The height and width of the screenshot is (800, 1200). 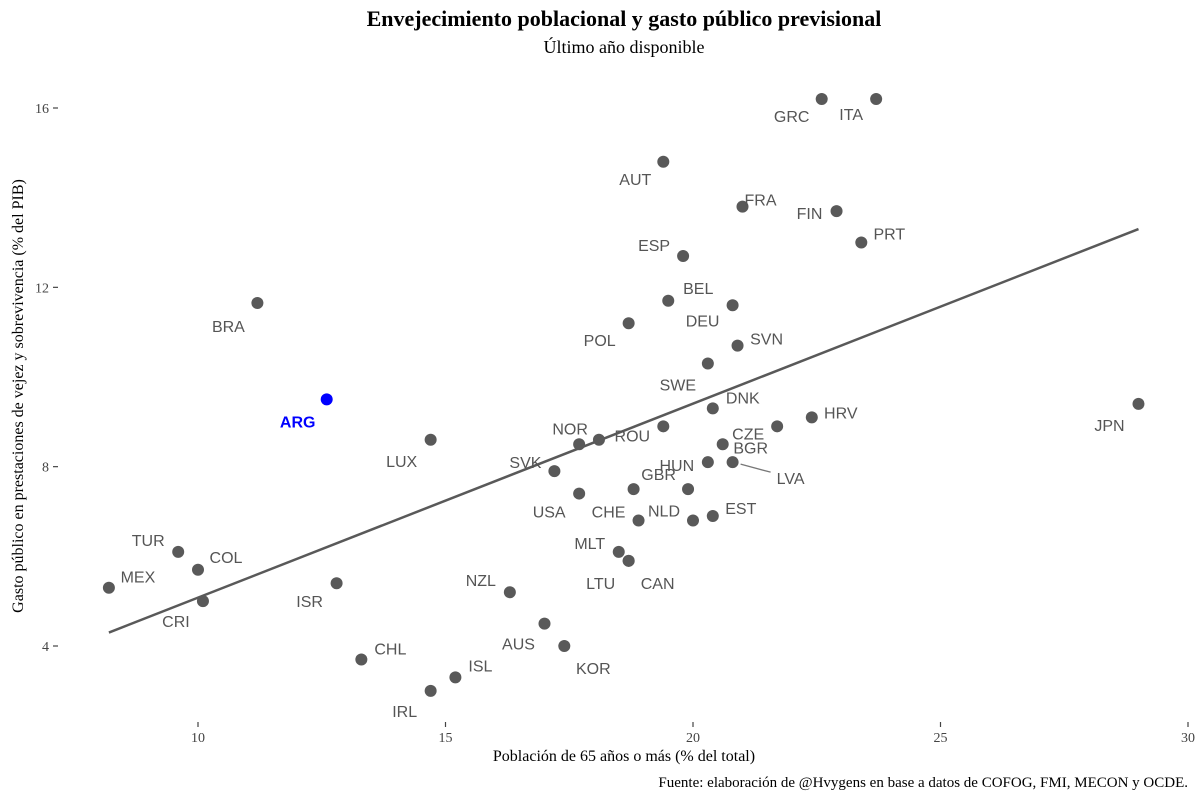 I want to click on data-point-kor, so click(x=564, y=646).